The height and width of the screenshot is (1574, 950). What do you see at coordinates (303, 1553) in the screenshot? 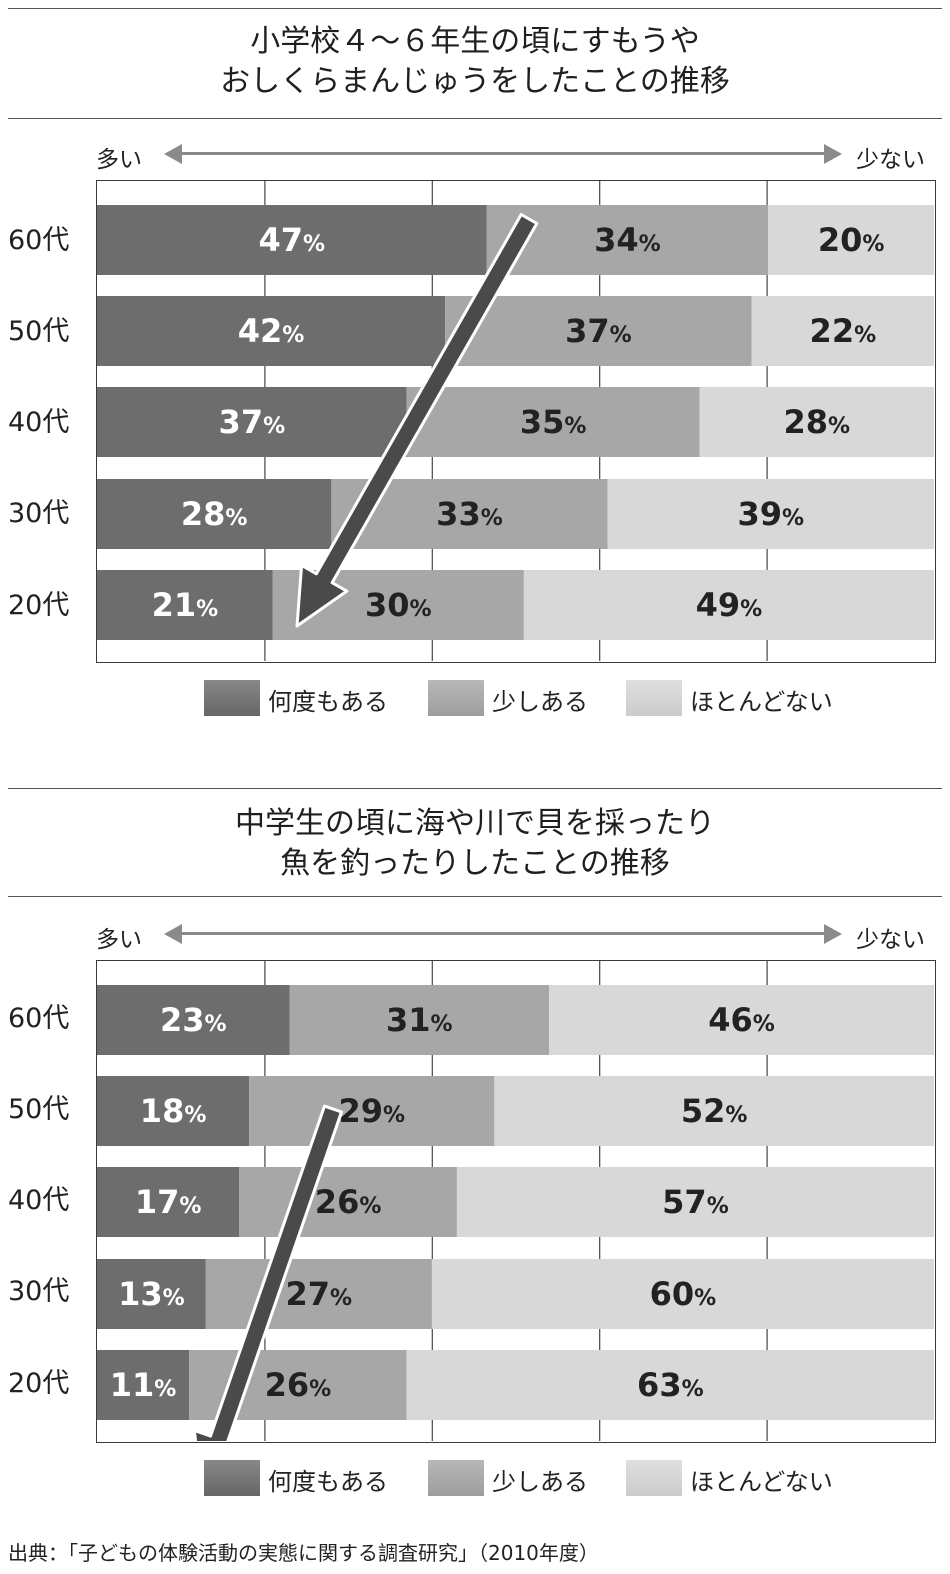
I see `source-note: 出典：「子どもの体験活動の実態に関する調査研究」（2010年度）` at bounding box center [303, 1553].